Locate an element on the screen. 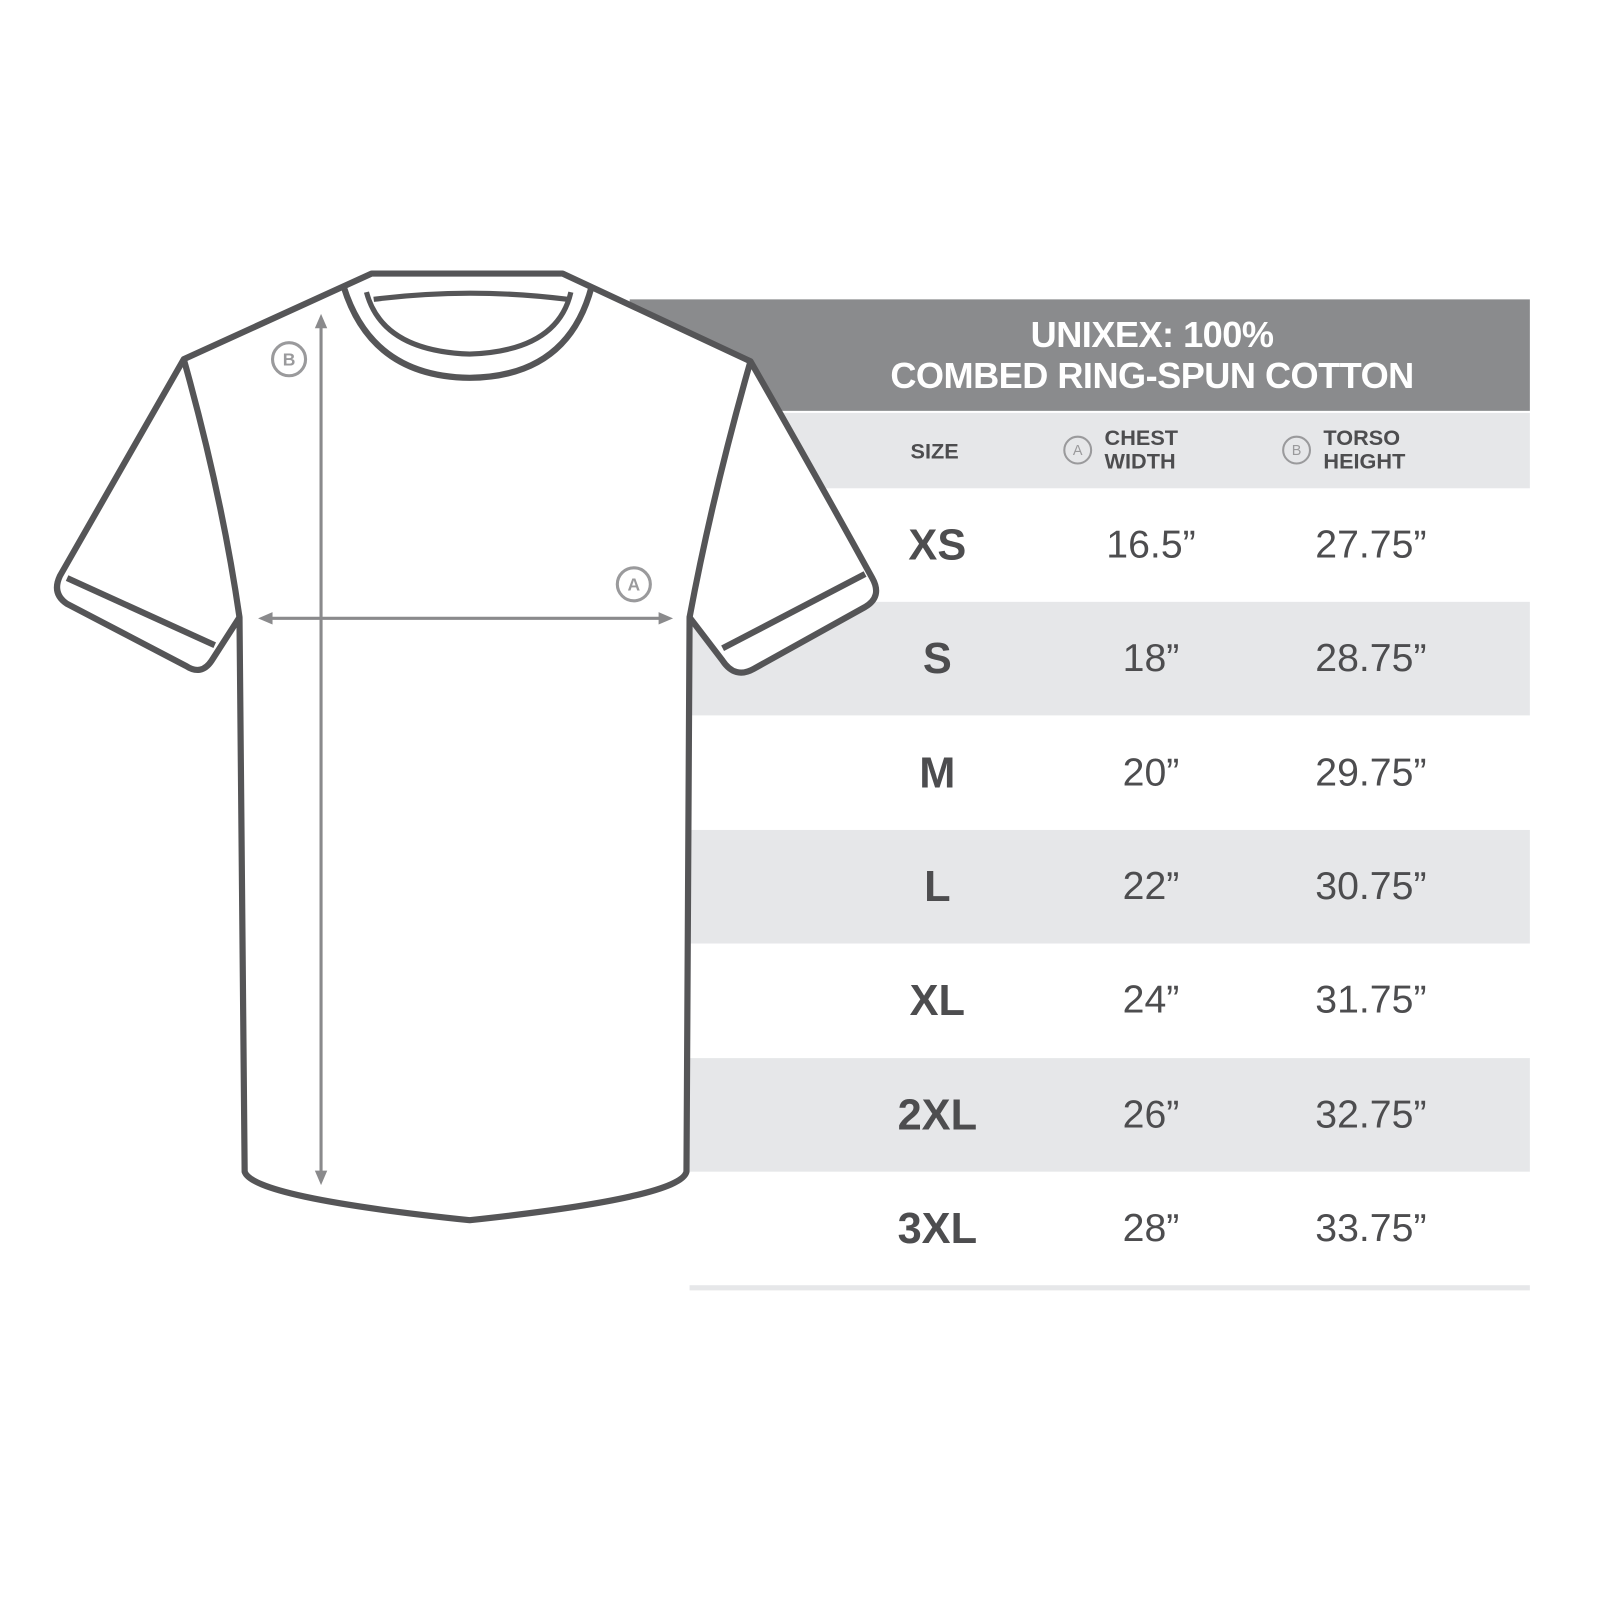  cuff-right is located at coordinates (794, 611).